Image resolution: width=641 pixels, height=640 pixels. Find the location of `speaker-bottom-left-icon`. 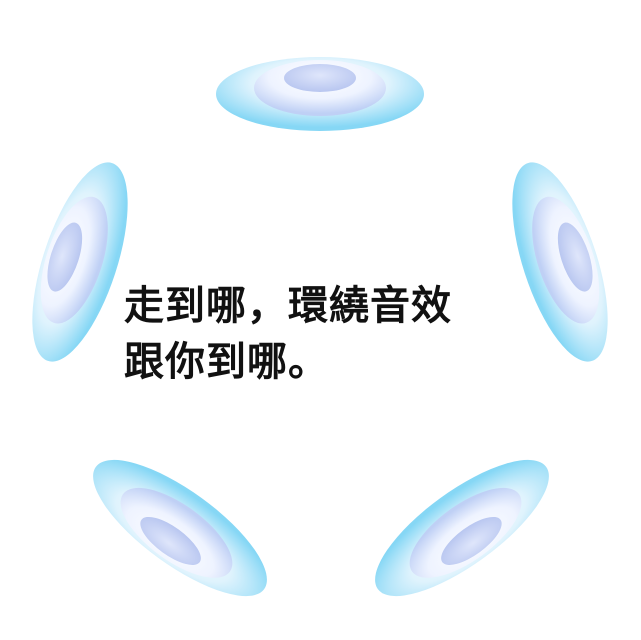

speaker-bottom-left-icon is located at coordinates (180, 528).